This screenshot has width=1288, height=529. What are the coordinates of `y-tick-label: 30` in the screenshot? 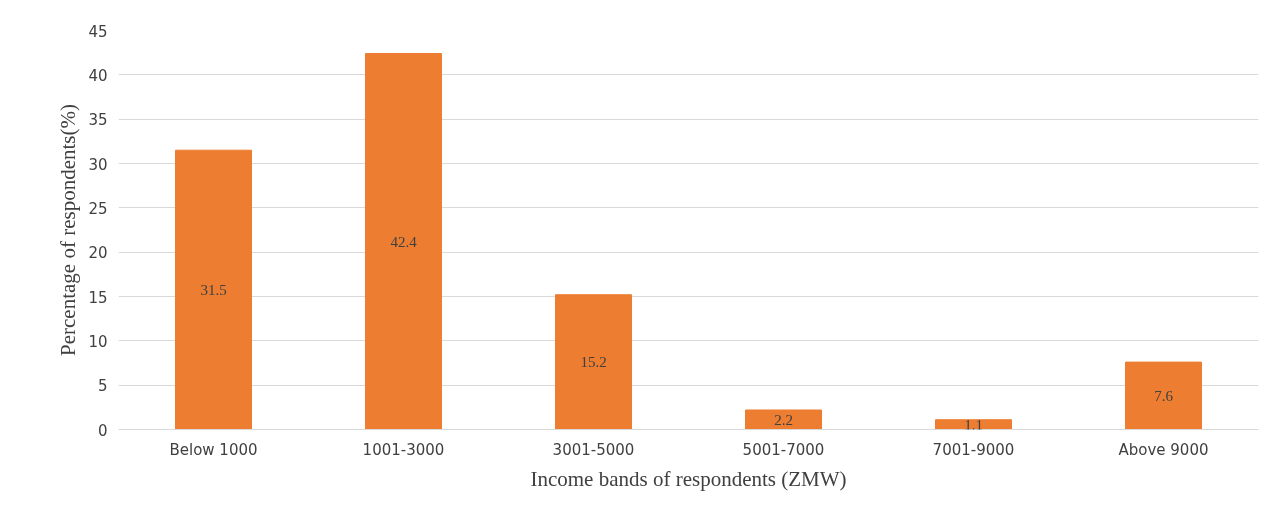 It's located at (98, 164).